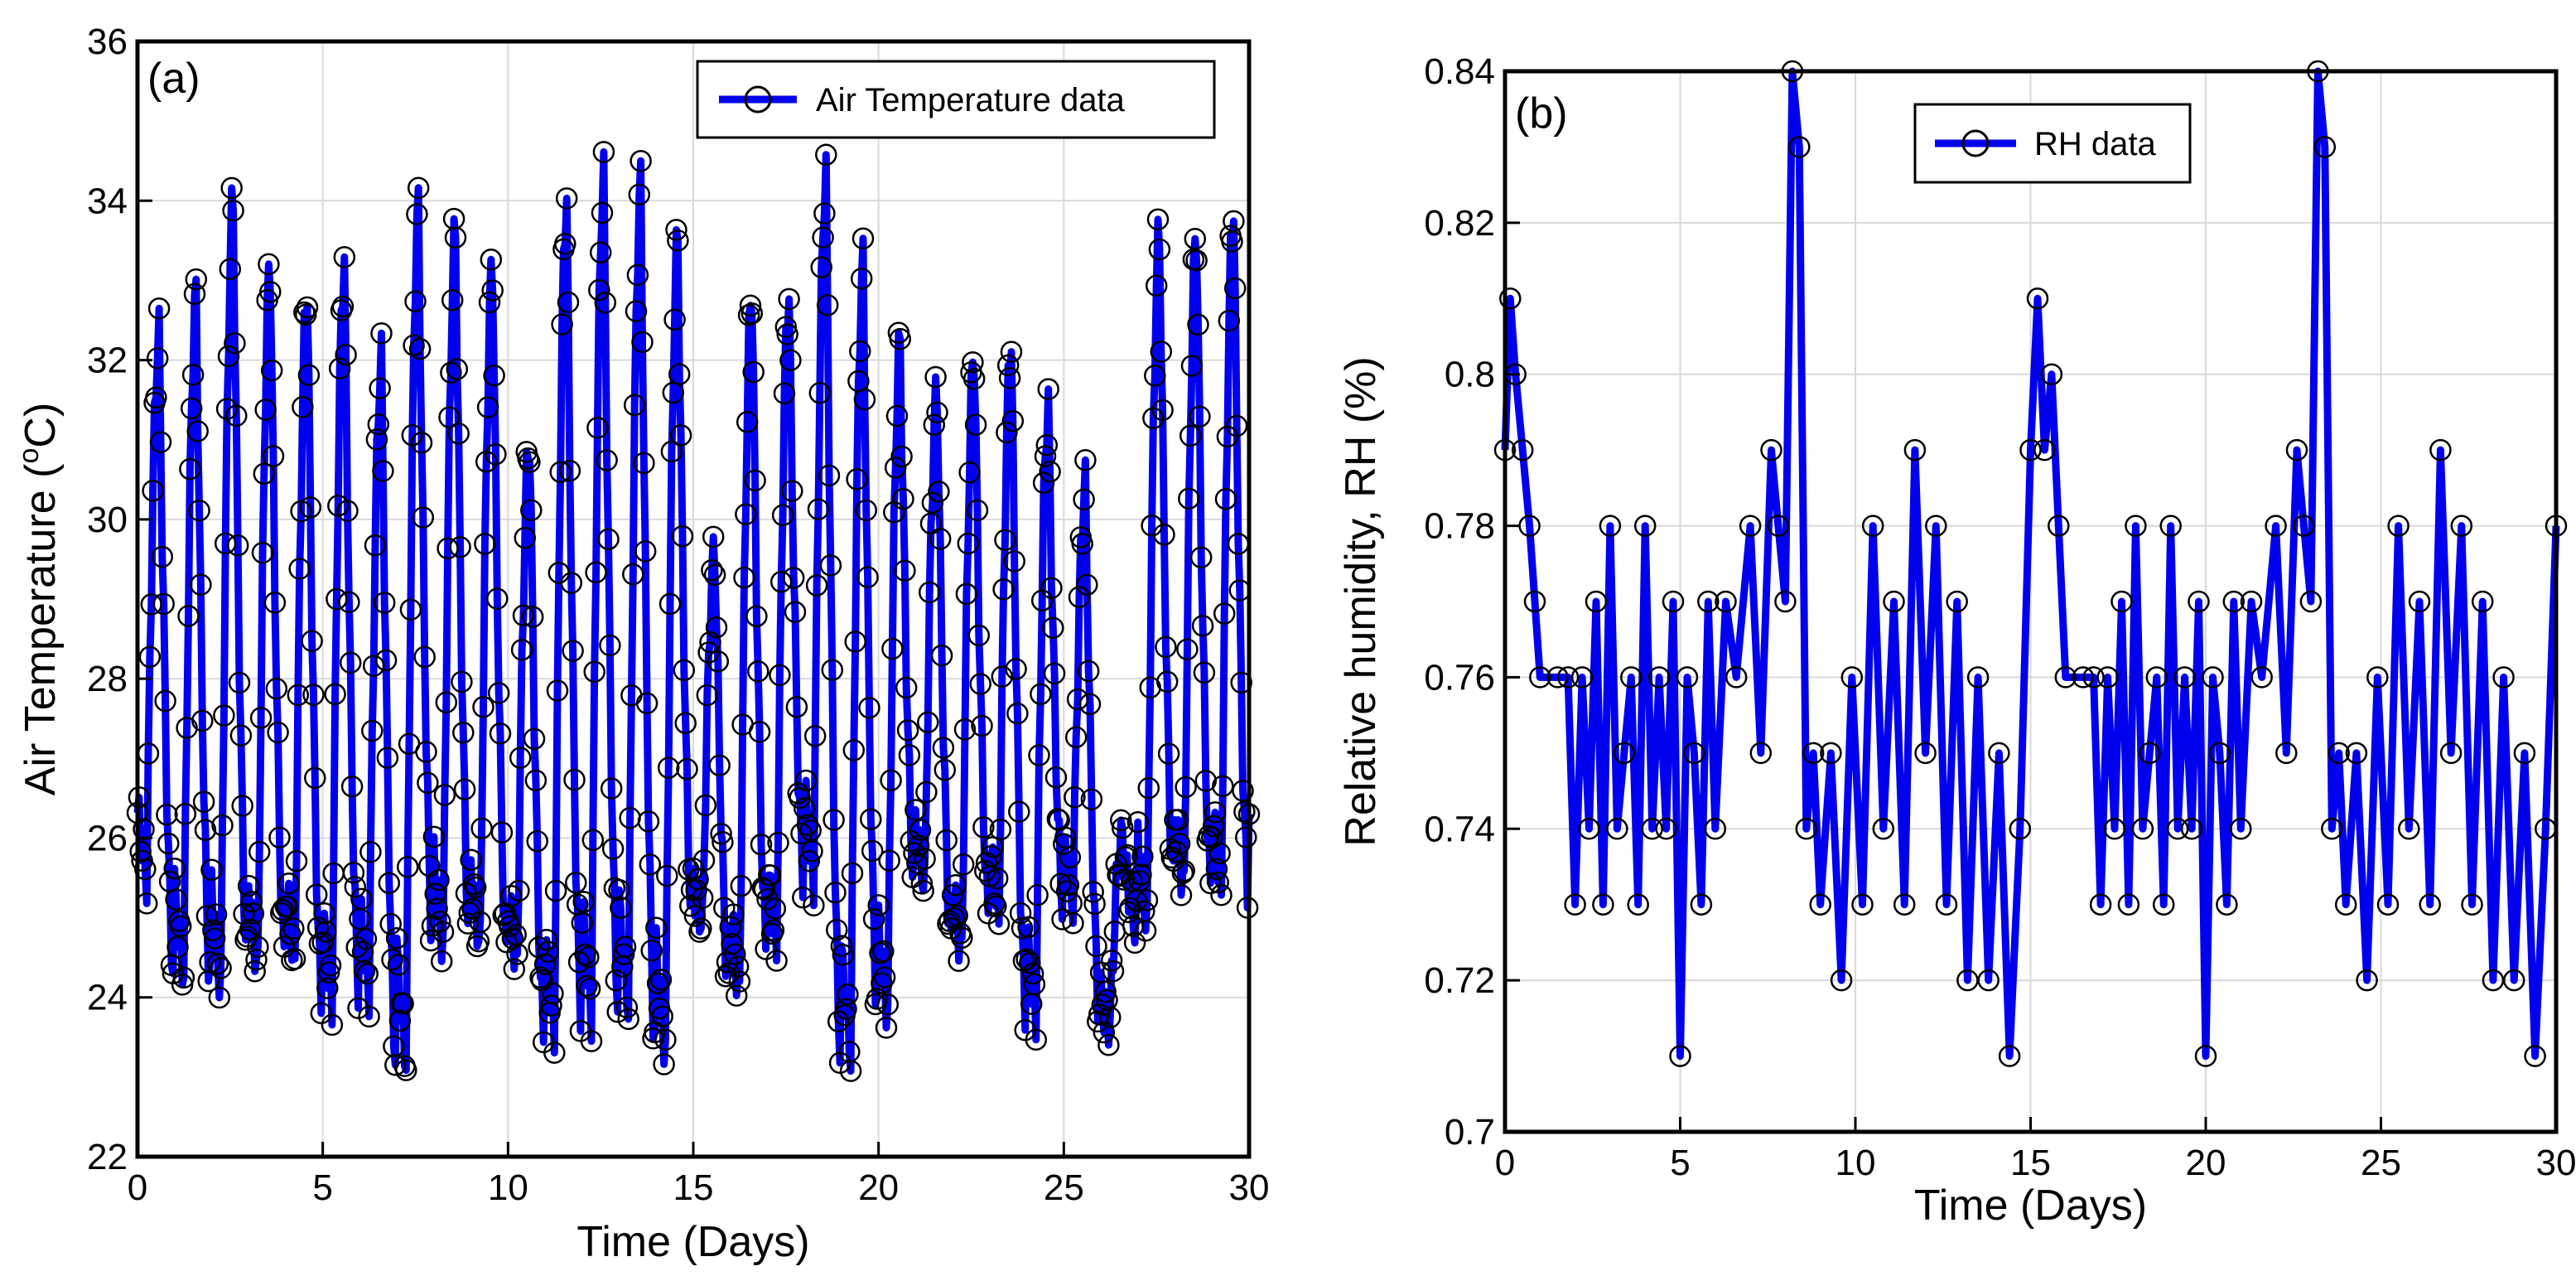  What do you see at coordinates (1361, 601) in the screenshot?
I see `panel-b-y-axis-label: Relative humidity, RH (%)` at bounding box center [1361, 601].